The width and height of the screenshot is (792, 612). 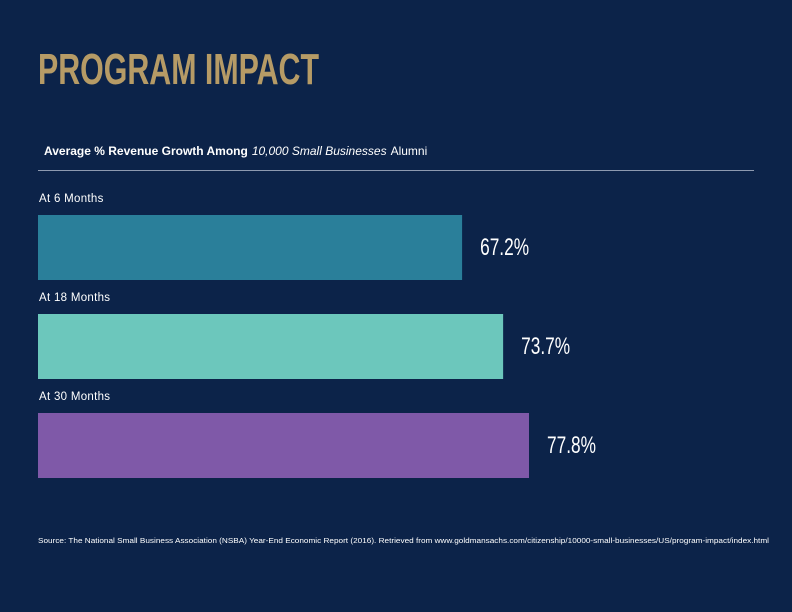 I want to click on subtitle-part: 10,000 Small Businesses, so click(x=319, y=151).